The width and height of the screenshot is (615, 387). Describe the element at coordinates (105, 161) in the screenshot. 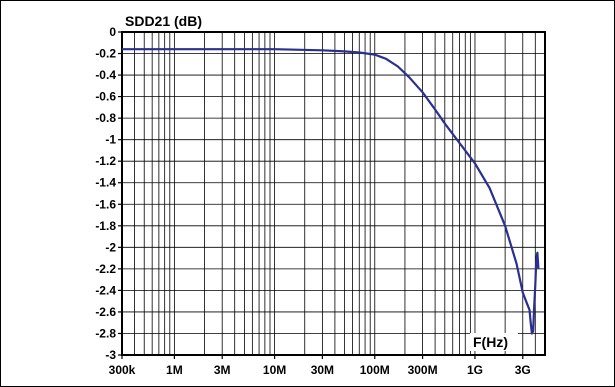

I see `y-tick-label: -1.2` at that location.